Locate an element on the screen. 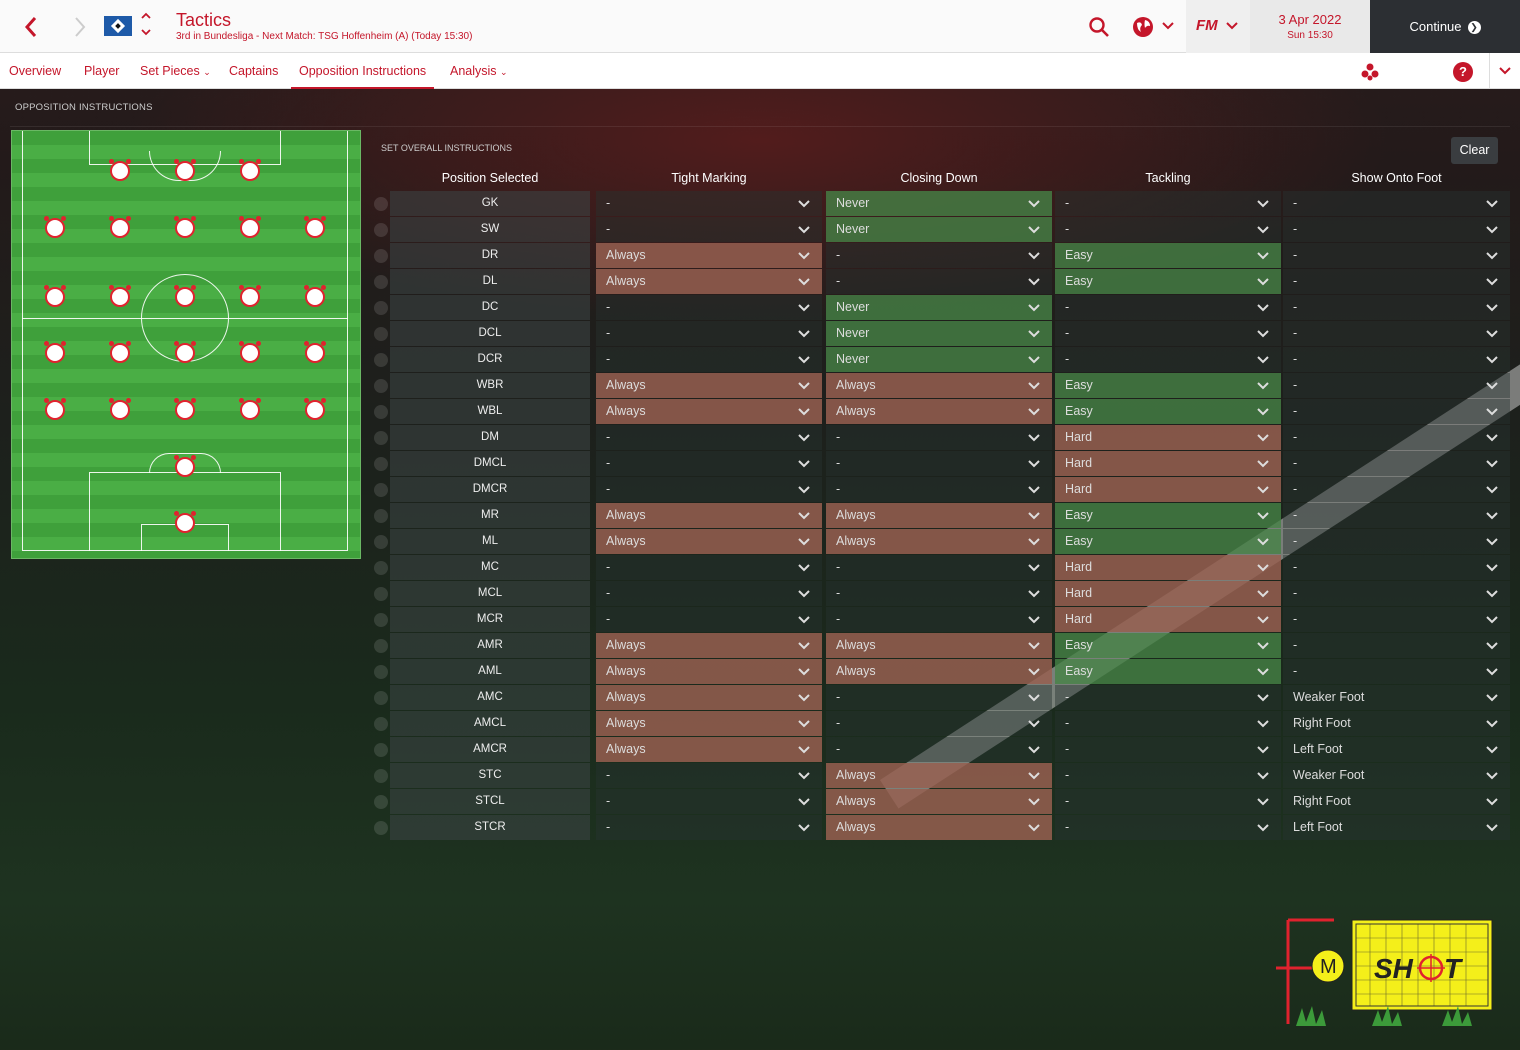 This screenshot has height=1050, width=1520. position-cell: DCR is located at coordinates (490, 359).